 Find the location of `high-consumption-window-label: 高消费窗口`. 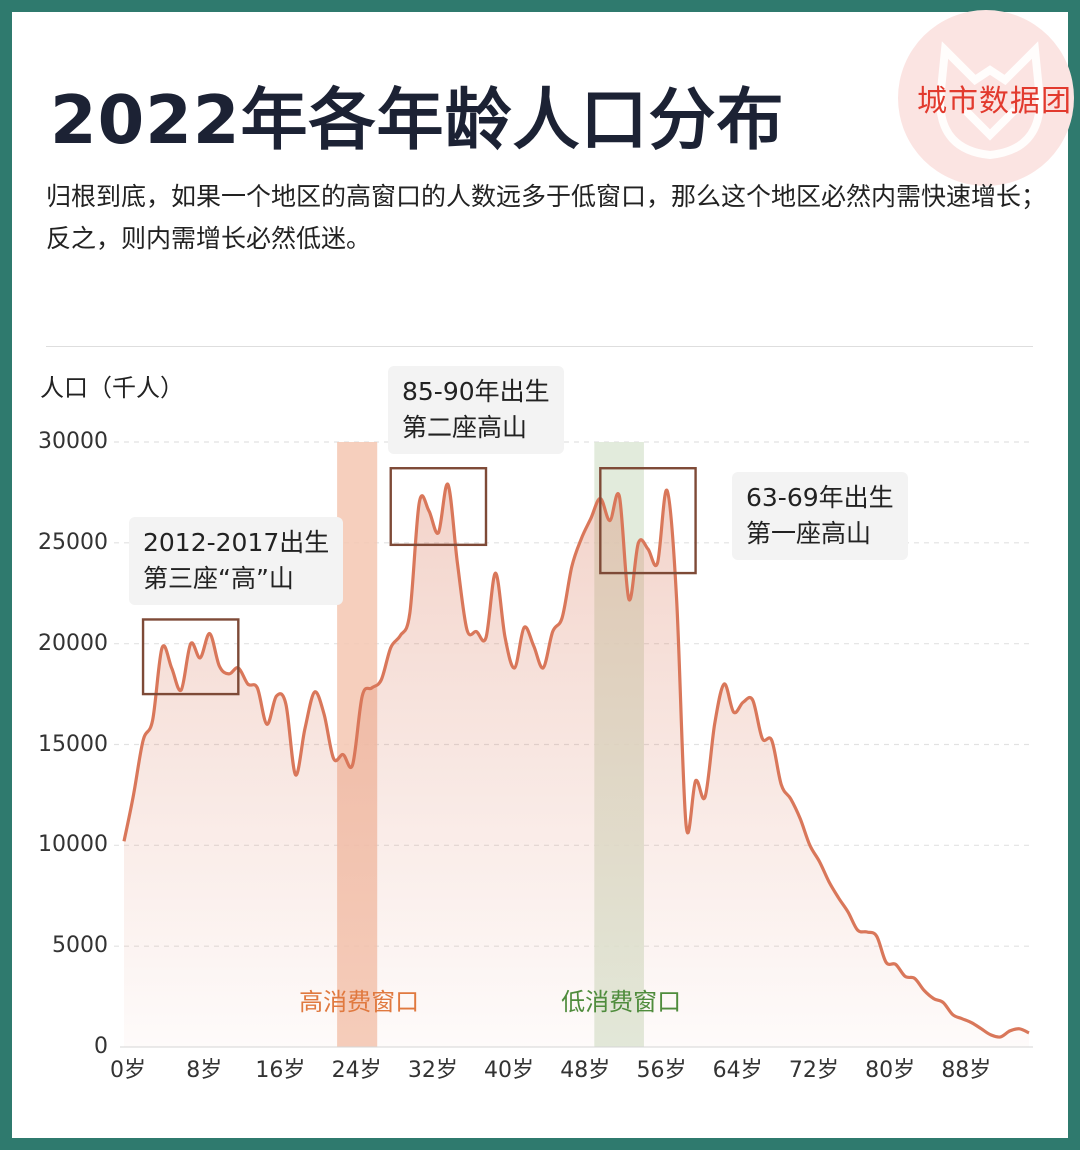

high-consumption-window-label: 高消费窗口 is located at coordinates (359, 1002).